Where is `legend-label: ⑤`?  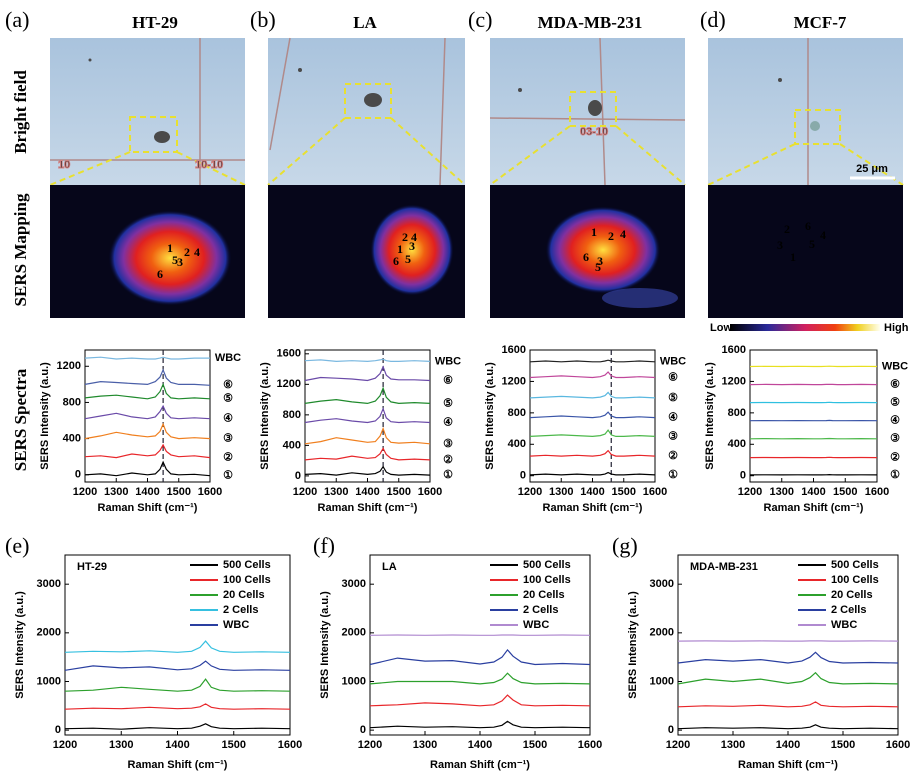
legend-label: ⑤ is located at coordinates (448, 403).